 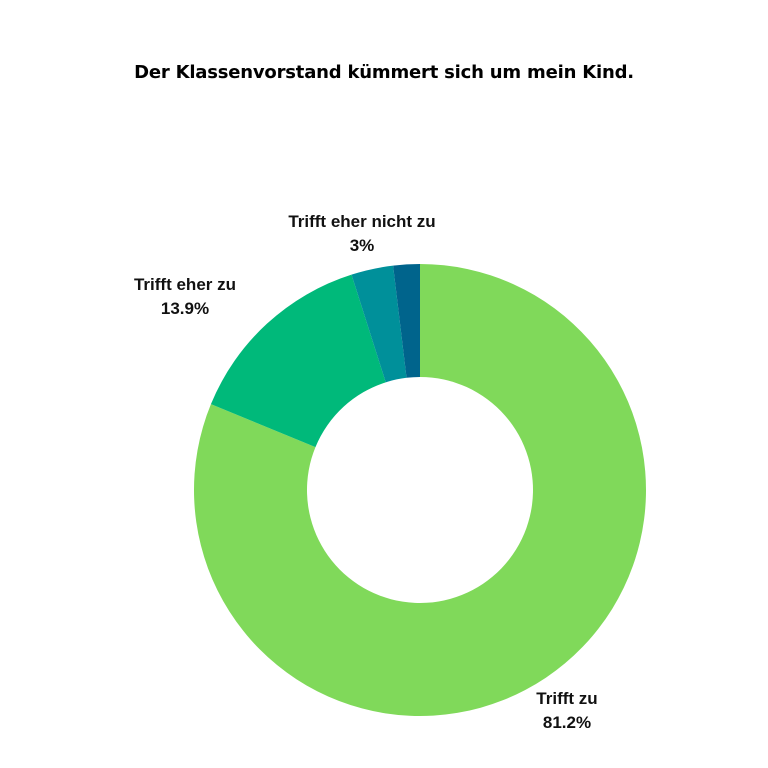 What do you see at coordinates (185, 284) in the screenshot?
I see `slice-label-2: Trifft eher zu` at bounding box center [185, 284].